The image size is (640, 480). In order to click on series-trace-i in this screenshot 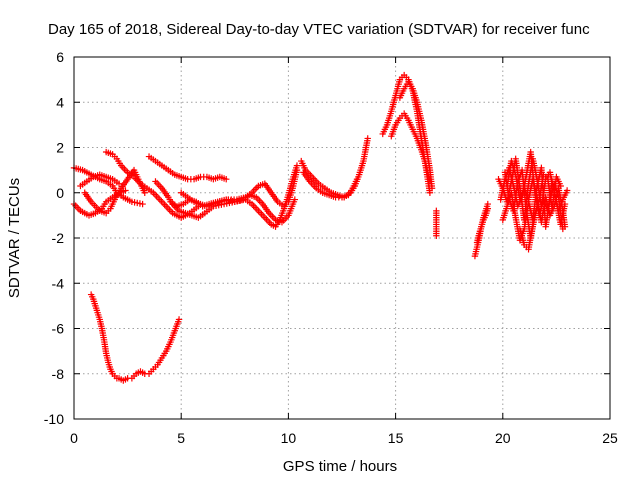, I will do `click(239, 188)`.